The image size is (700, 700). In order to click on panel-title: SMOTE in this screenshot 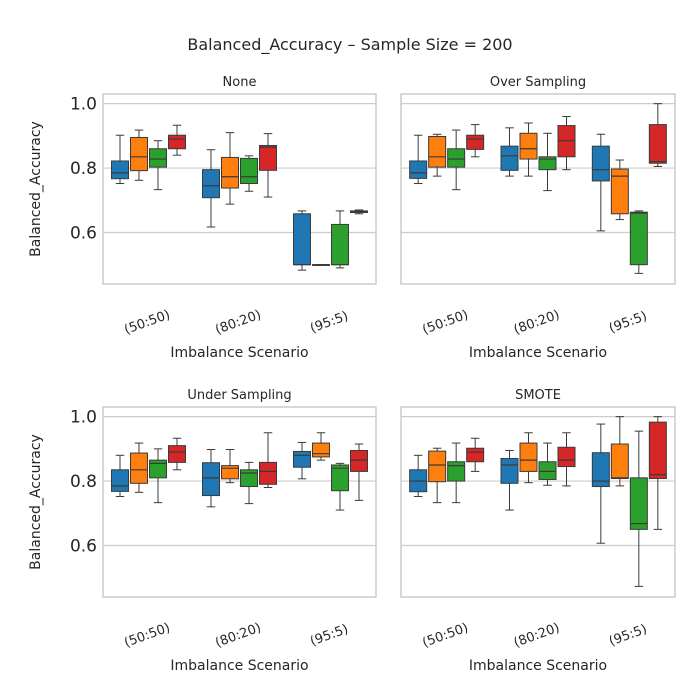, I will do `click(538, 395)`.